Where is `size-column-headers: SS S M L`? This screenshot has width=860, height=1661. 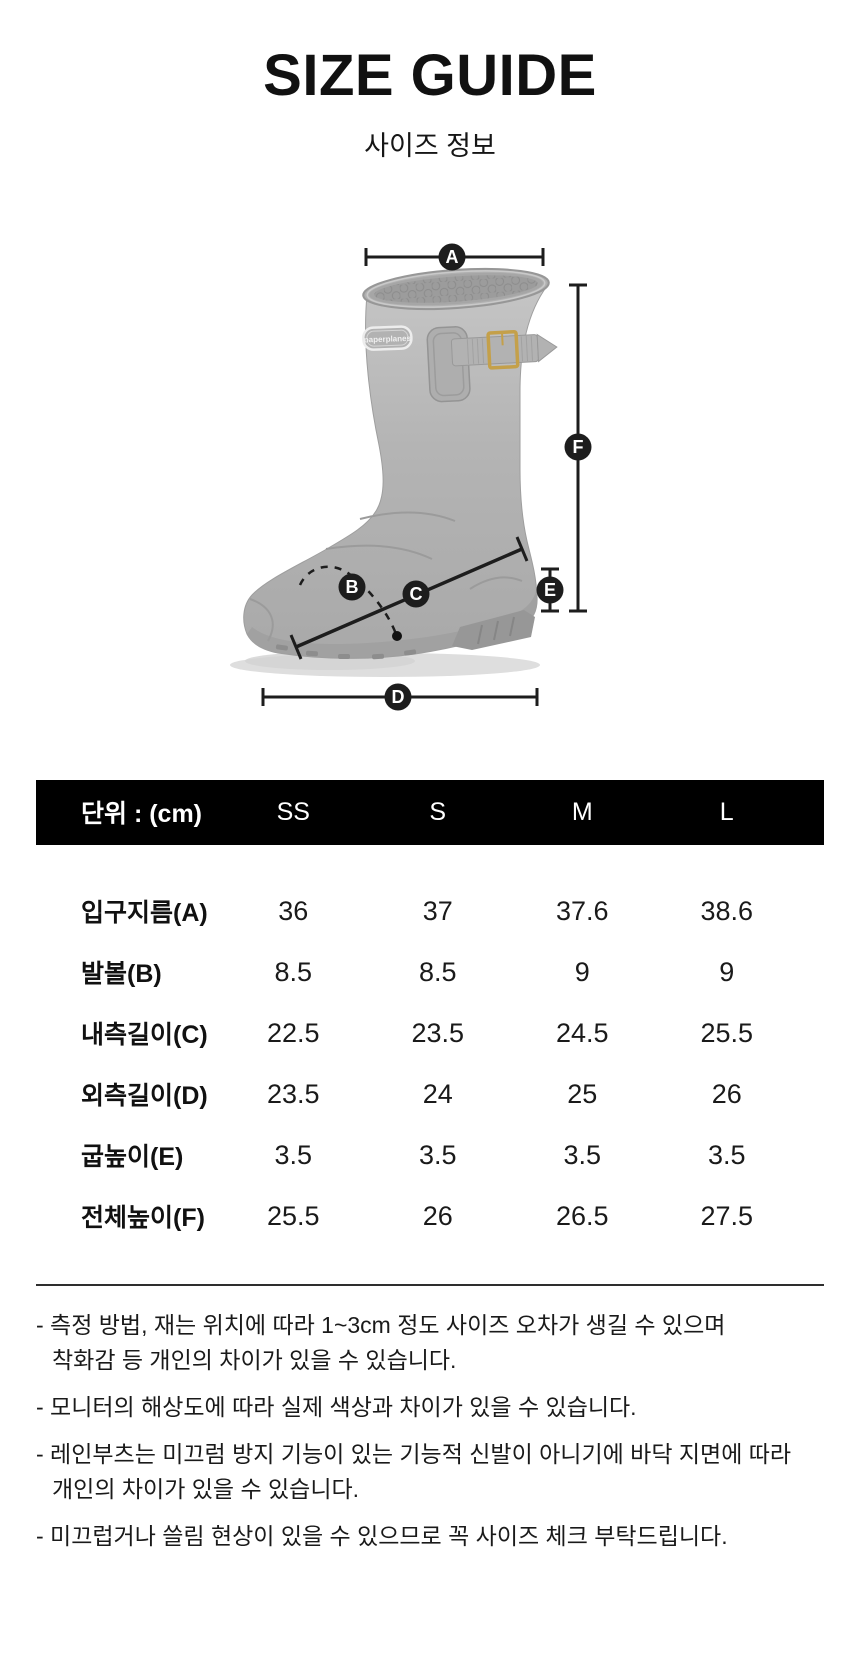
size-column-headers: SS S M L is located at coordinates (510, 812).